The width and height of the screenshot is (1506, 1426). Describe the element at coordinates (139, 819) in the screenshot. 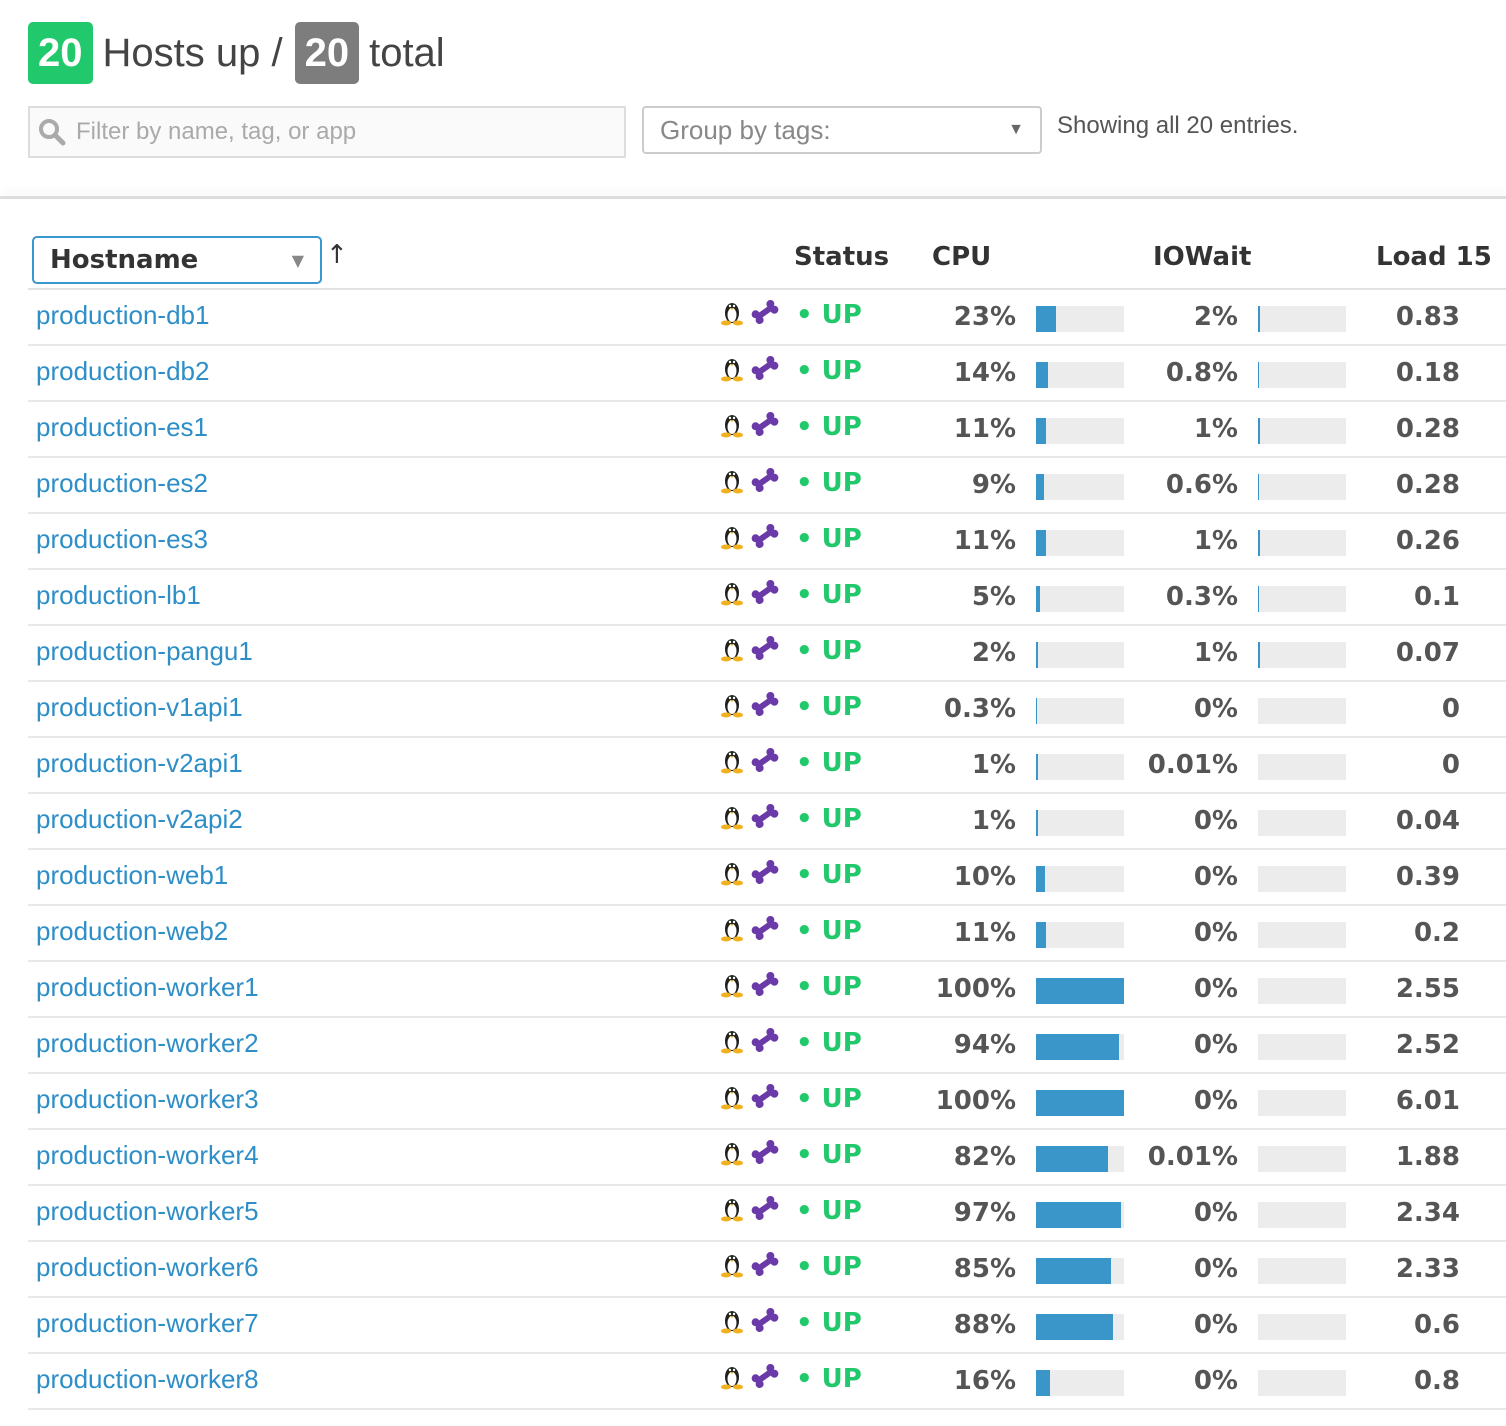

I see `hostname-link: production-v2api2` at that location.